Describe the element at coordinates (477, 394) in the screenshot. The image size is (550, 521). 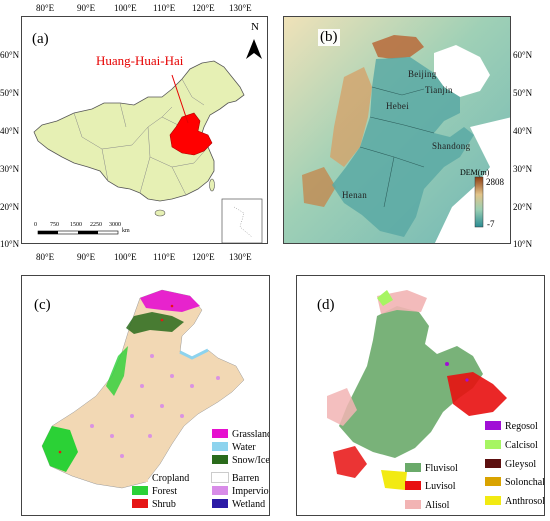
I see `luvisol-patch-east` at that location.